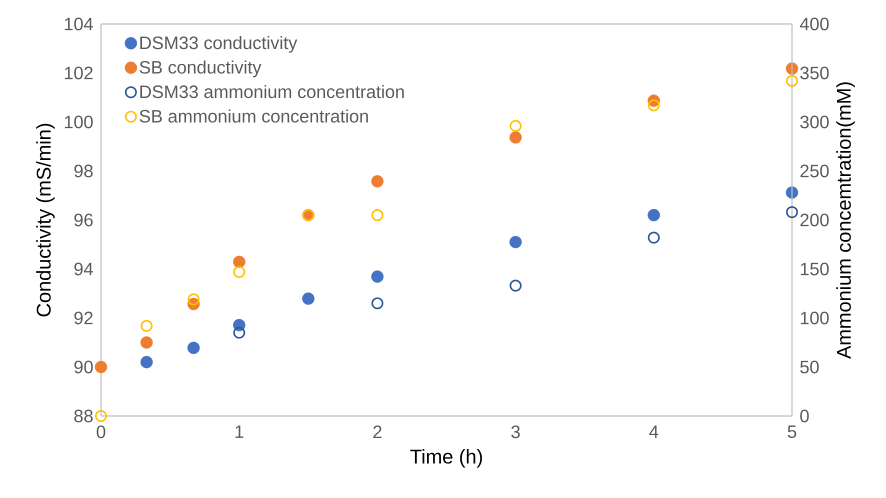  Describe the element at coordinates (653, 432) in the screenshot. I see `x-tick-label: 4` at that location.